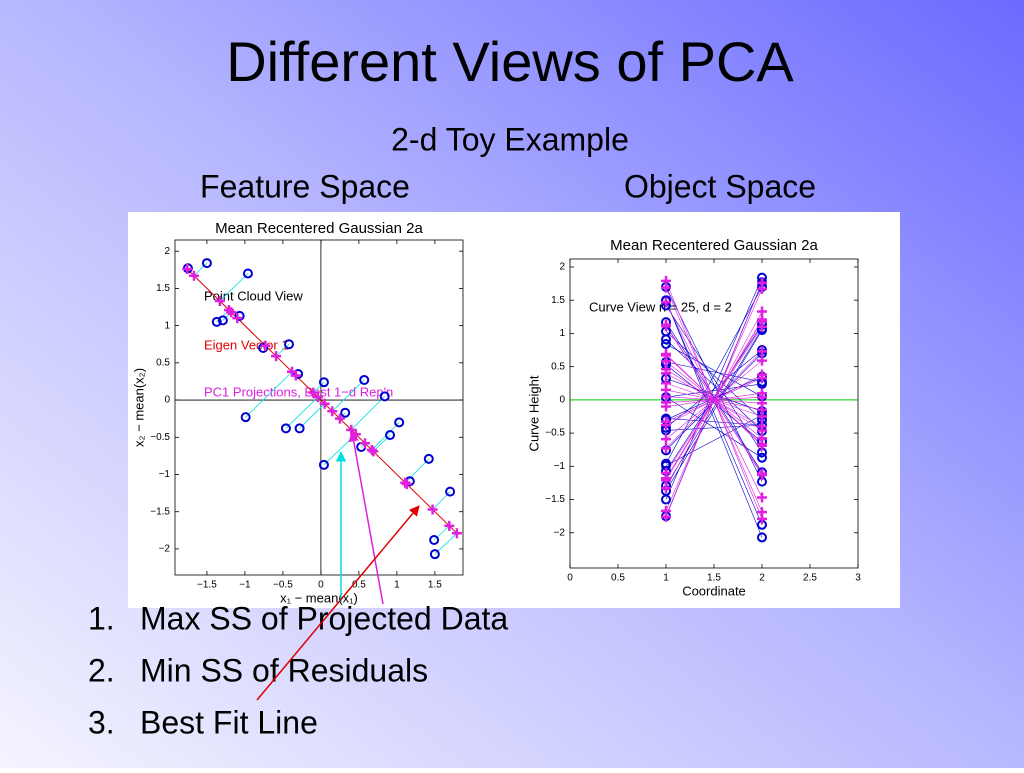 The image size is (1024, 773). Describe the element at coordinates (397, 585) in the screenshot. I see `x-tick-label: 1` at that location.